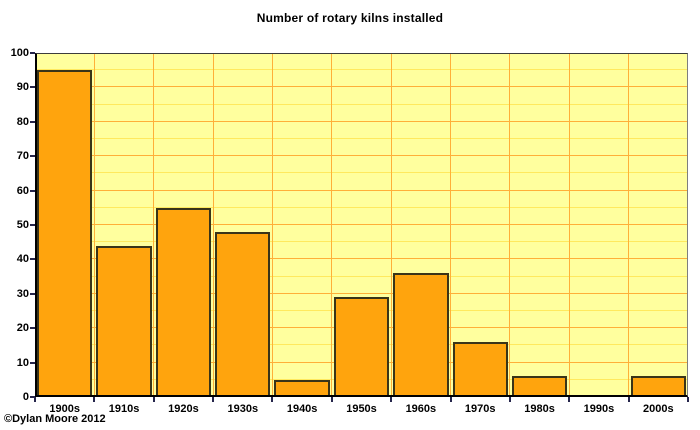 Image resolution: width=700 pixels, height=430 pixels. Describe the element at coordinates (421, 335) in the screenshot. I see `bar-1960s` at that location.